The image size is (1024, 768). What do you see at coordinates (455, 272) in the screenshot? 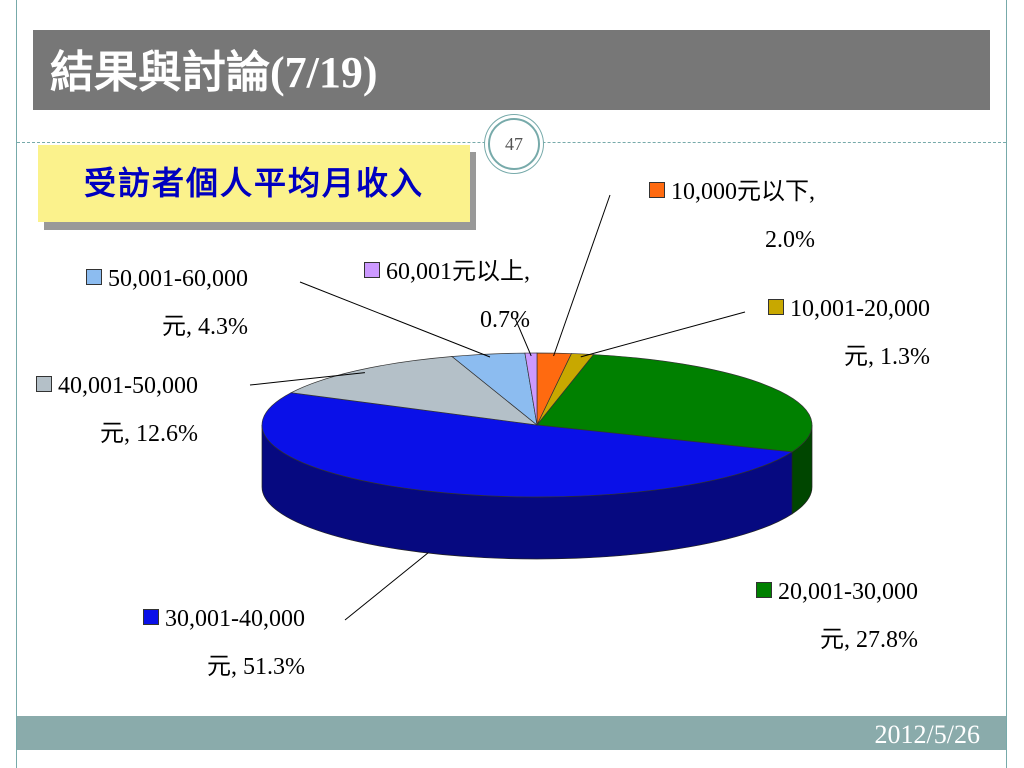
I see `category-label: 60,001元以上` at bounding box center [455, 272].